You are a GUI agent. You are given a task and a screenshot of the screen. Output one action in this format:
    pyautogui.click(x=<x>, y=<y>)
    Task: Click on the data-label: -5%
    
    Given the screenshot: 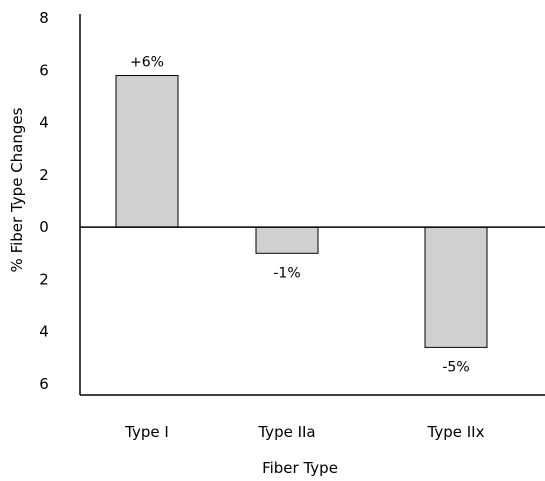 What is the action you would take?
    pyautogui.click(x=455, y=367)
    